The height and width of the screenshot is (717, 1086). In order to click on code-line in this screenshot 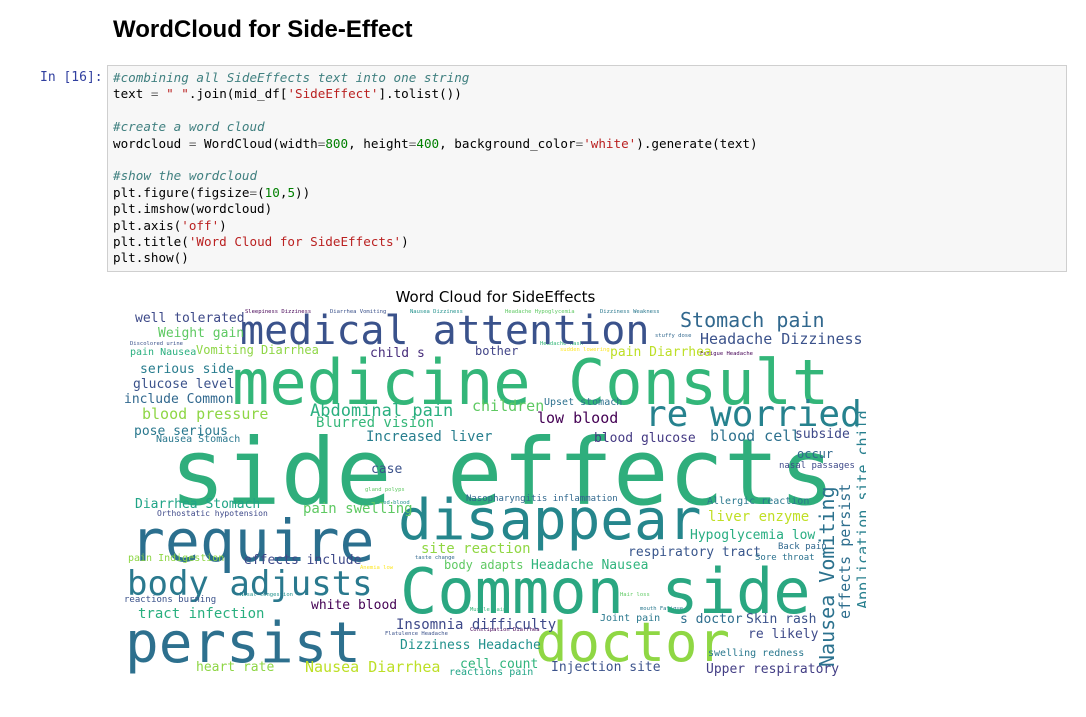, I will do `click(589, 160)`.